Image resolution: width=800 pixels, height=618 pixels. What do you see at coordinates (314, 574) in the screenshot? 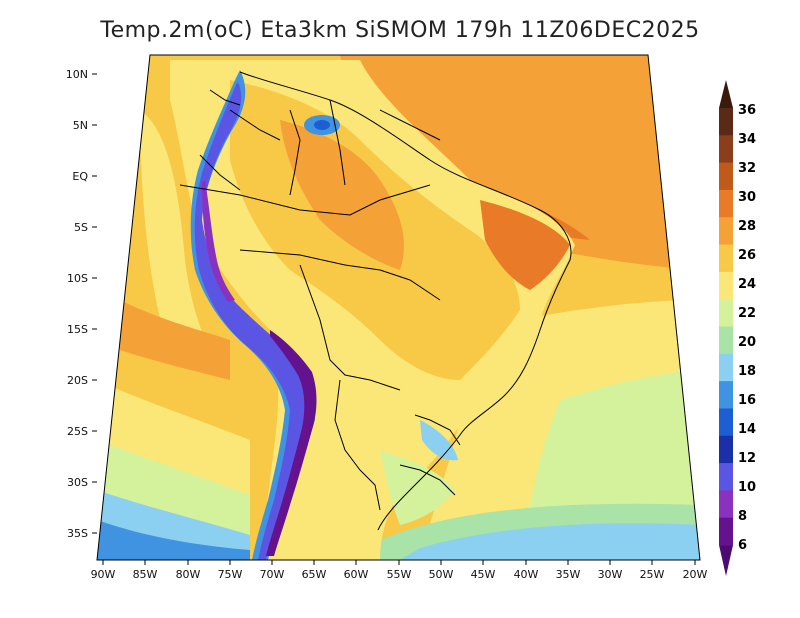
I see `lon-tick-label: 65W` at bounding box center [314, 574].